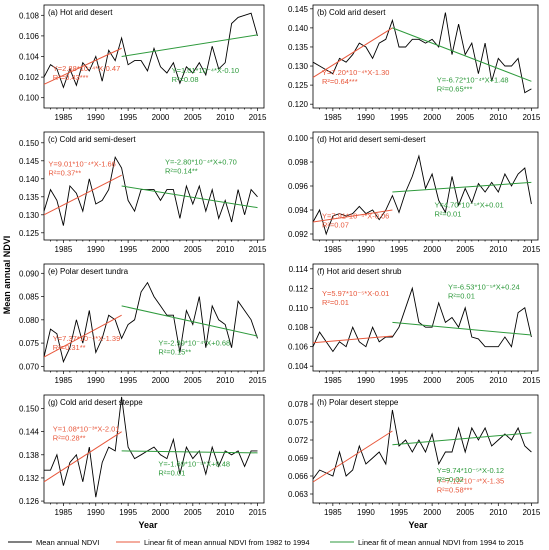 Image resolution: width=549 pixels, height=550 pixels. I want to click on panel-title: (f) Hot arid desert shrub, so click(359, 271).